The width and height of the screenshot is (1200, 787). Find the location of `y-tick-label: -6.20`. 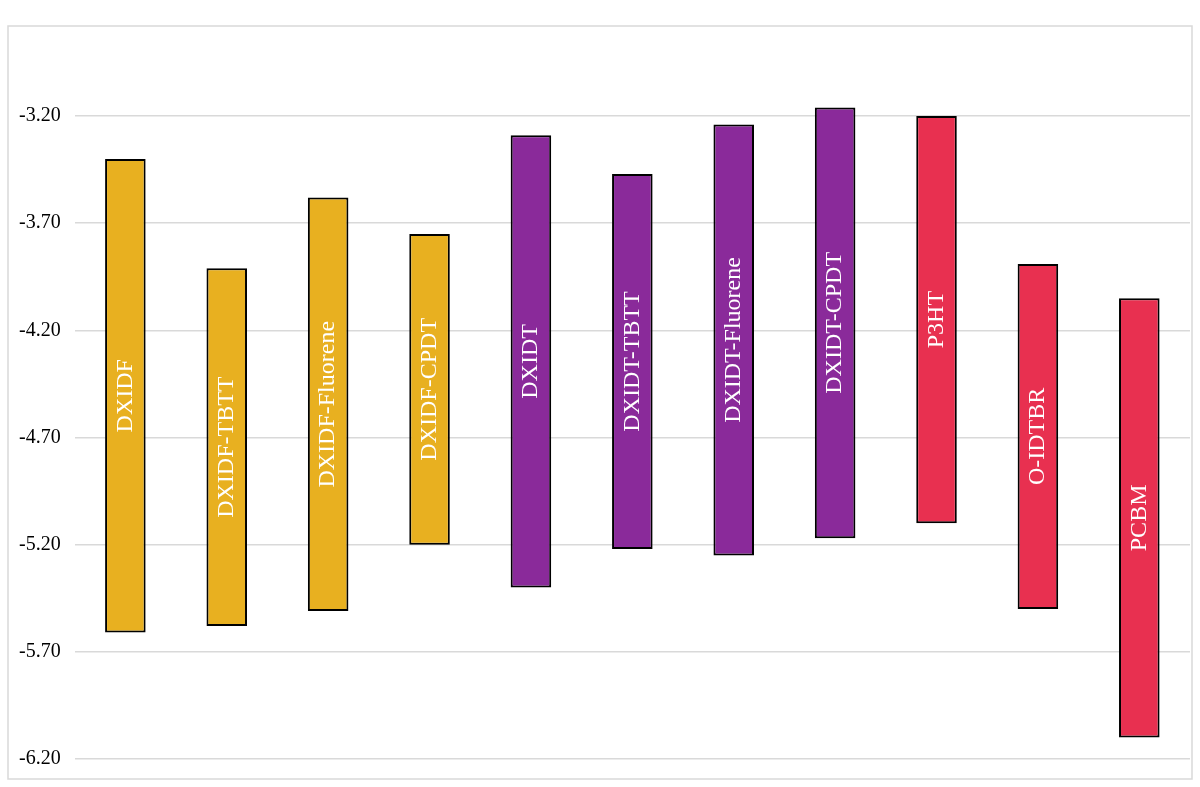

y-tick-label: -6.20 is located at coordinates (39, 757).